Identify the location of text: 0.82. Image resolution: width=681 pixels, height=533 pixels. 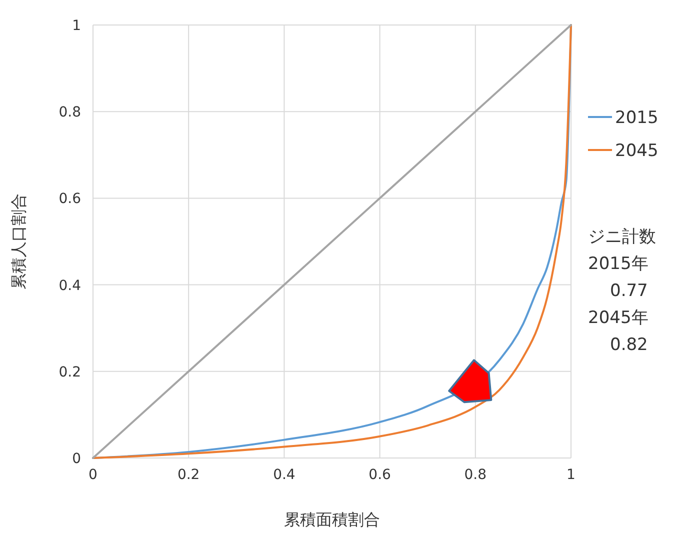
(629, 345).